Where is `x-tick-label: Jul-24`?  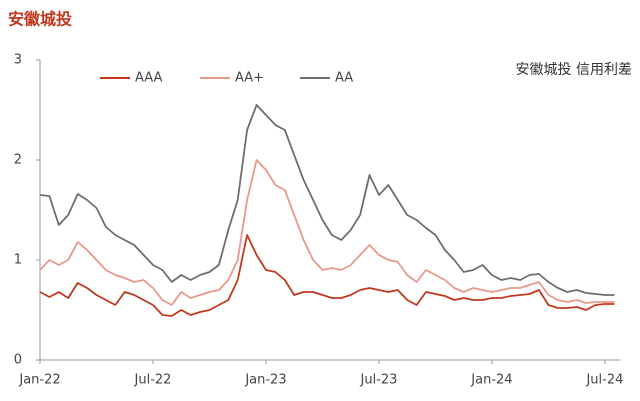 x-tick-label: Jul-24 is located at coordinates (604, 380).